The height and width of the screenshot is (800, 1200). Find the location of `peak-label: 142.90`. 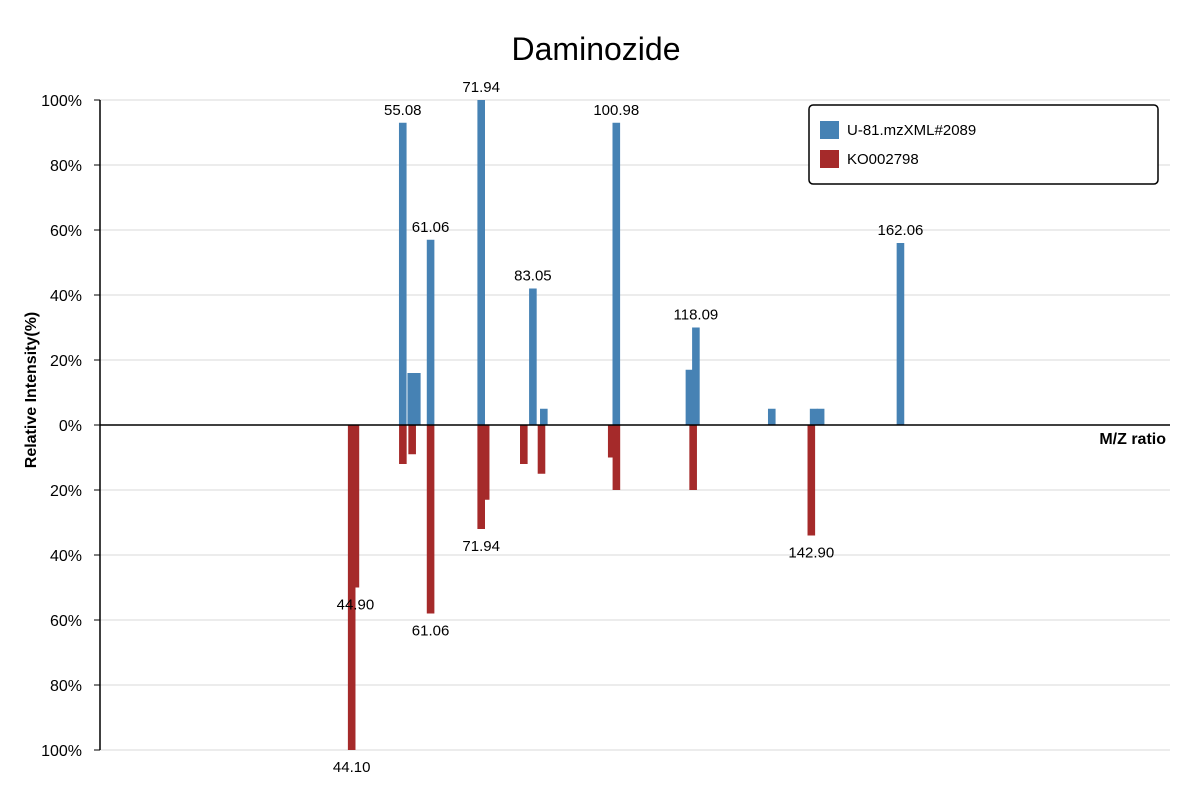

peak-label: 142.90 is located at coordinates (811, 553).